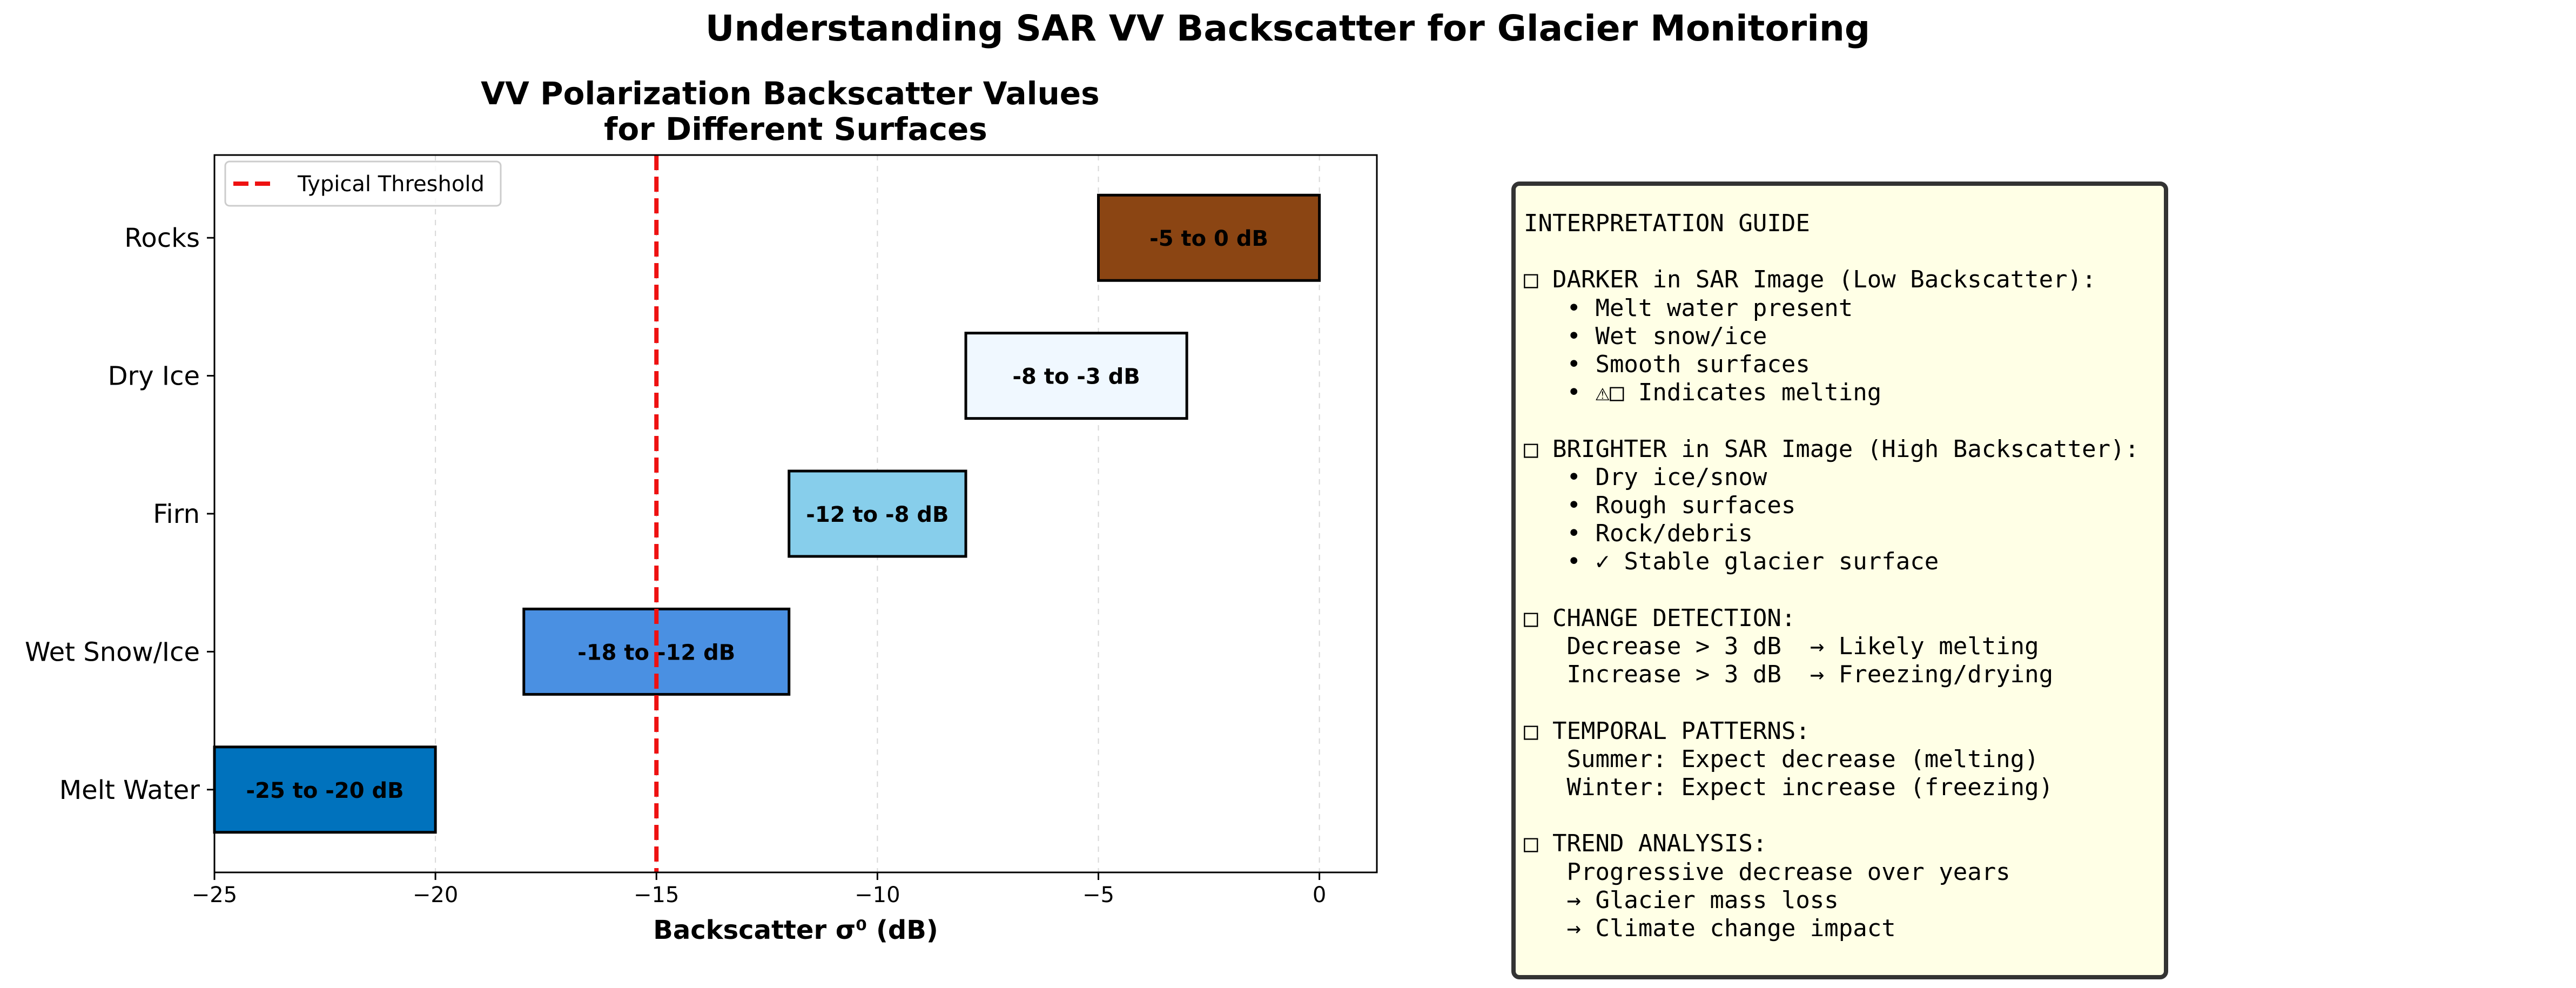 Image resolution: width=2576 pixels, height=988 pixels. Describe the element at coordinates (795, 930) in the screenshot. I see `x-axis-label: Backscatter σ⁰ (dB)` at that location.